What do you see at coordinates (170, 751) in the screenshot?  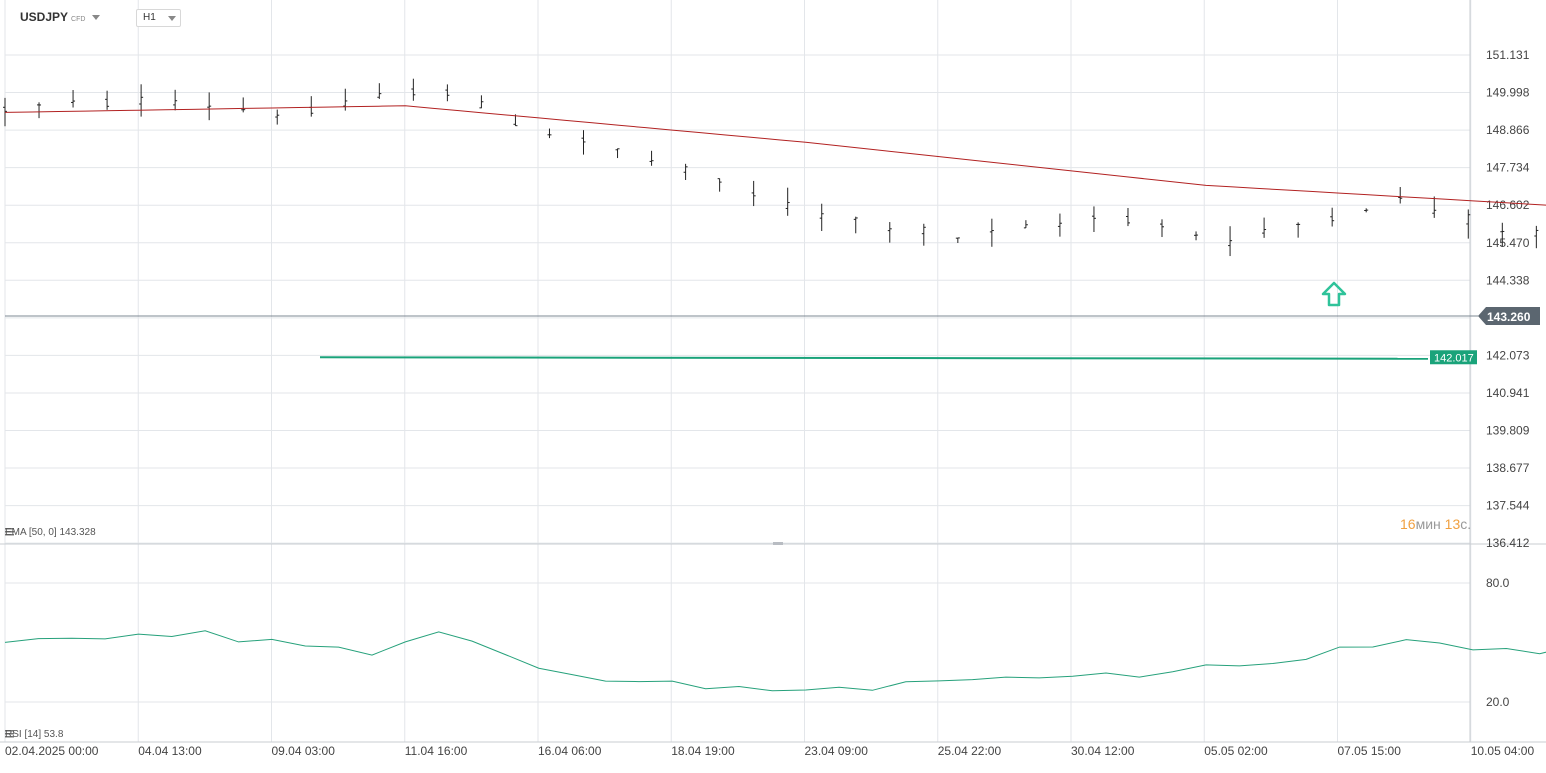 I see `time-tick-label: 04.04 13:00` at bounding box center [170, 751].